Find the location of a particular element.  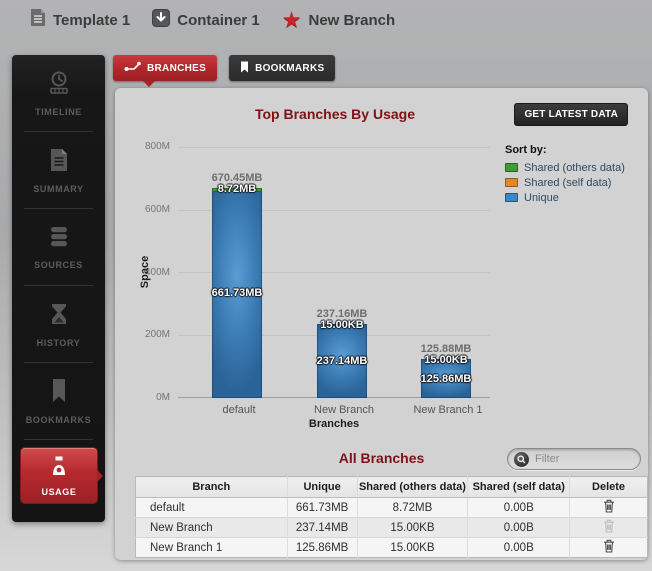

y-tick: 200M is located at coordinates (157, 334).